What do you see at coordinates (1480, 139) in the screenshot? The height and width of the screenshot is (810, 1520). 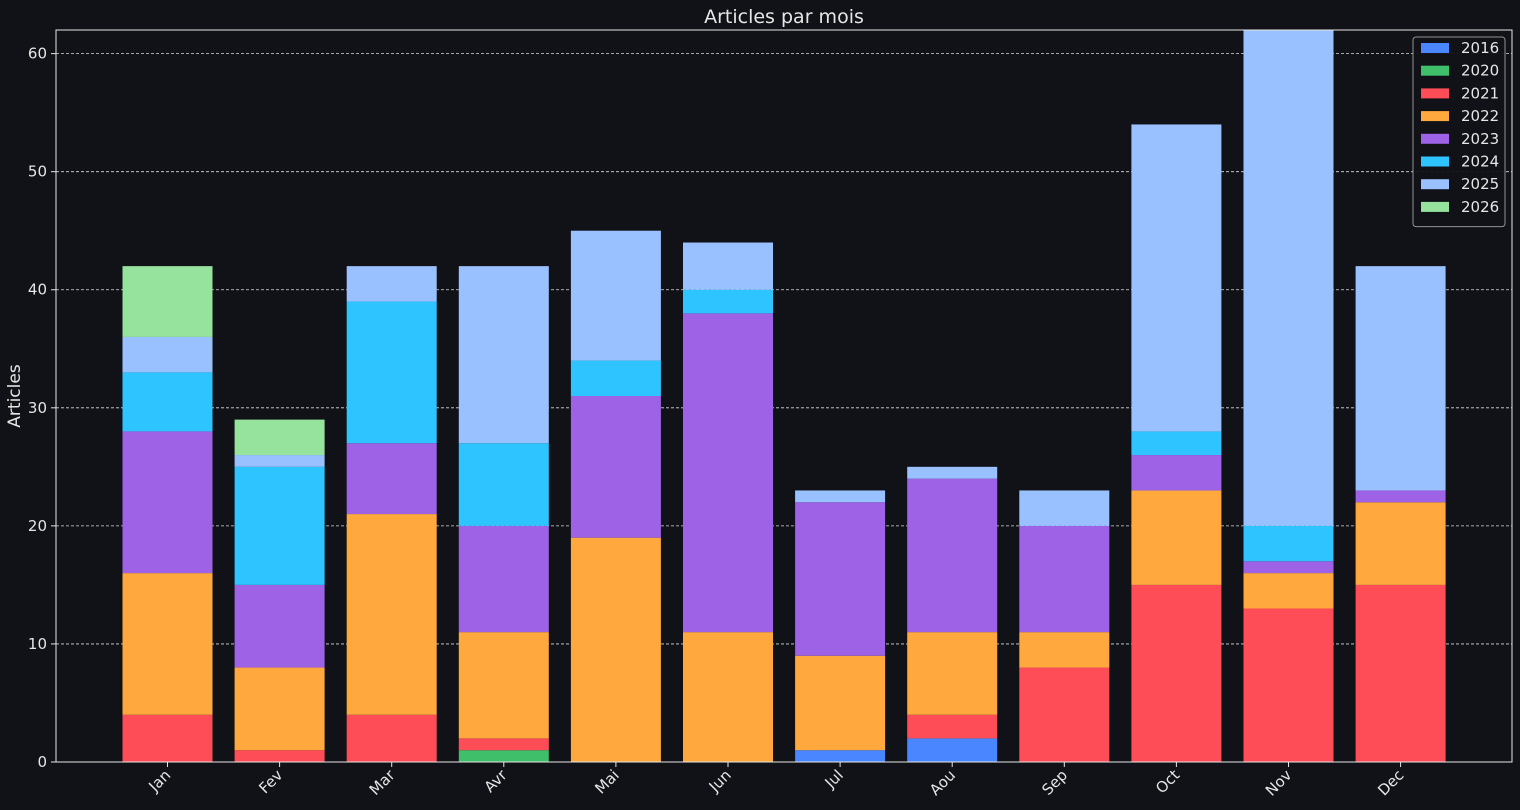 I see `legend-label: 2023` at bounding box center [1480, 139].